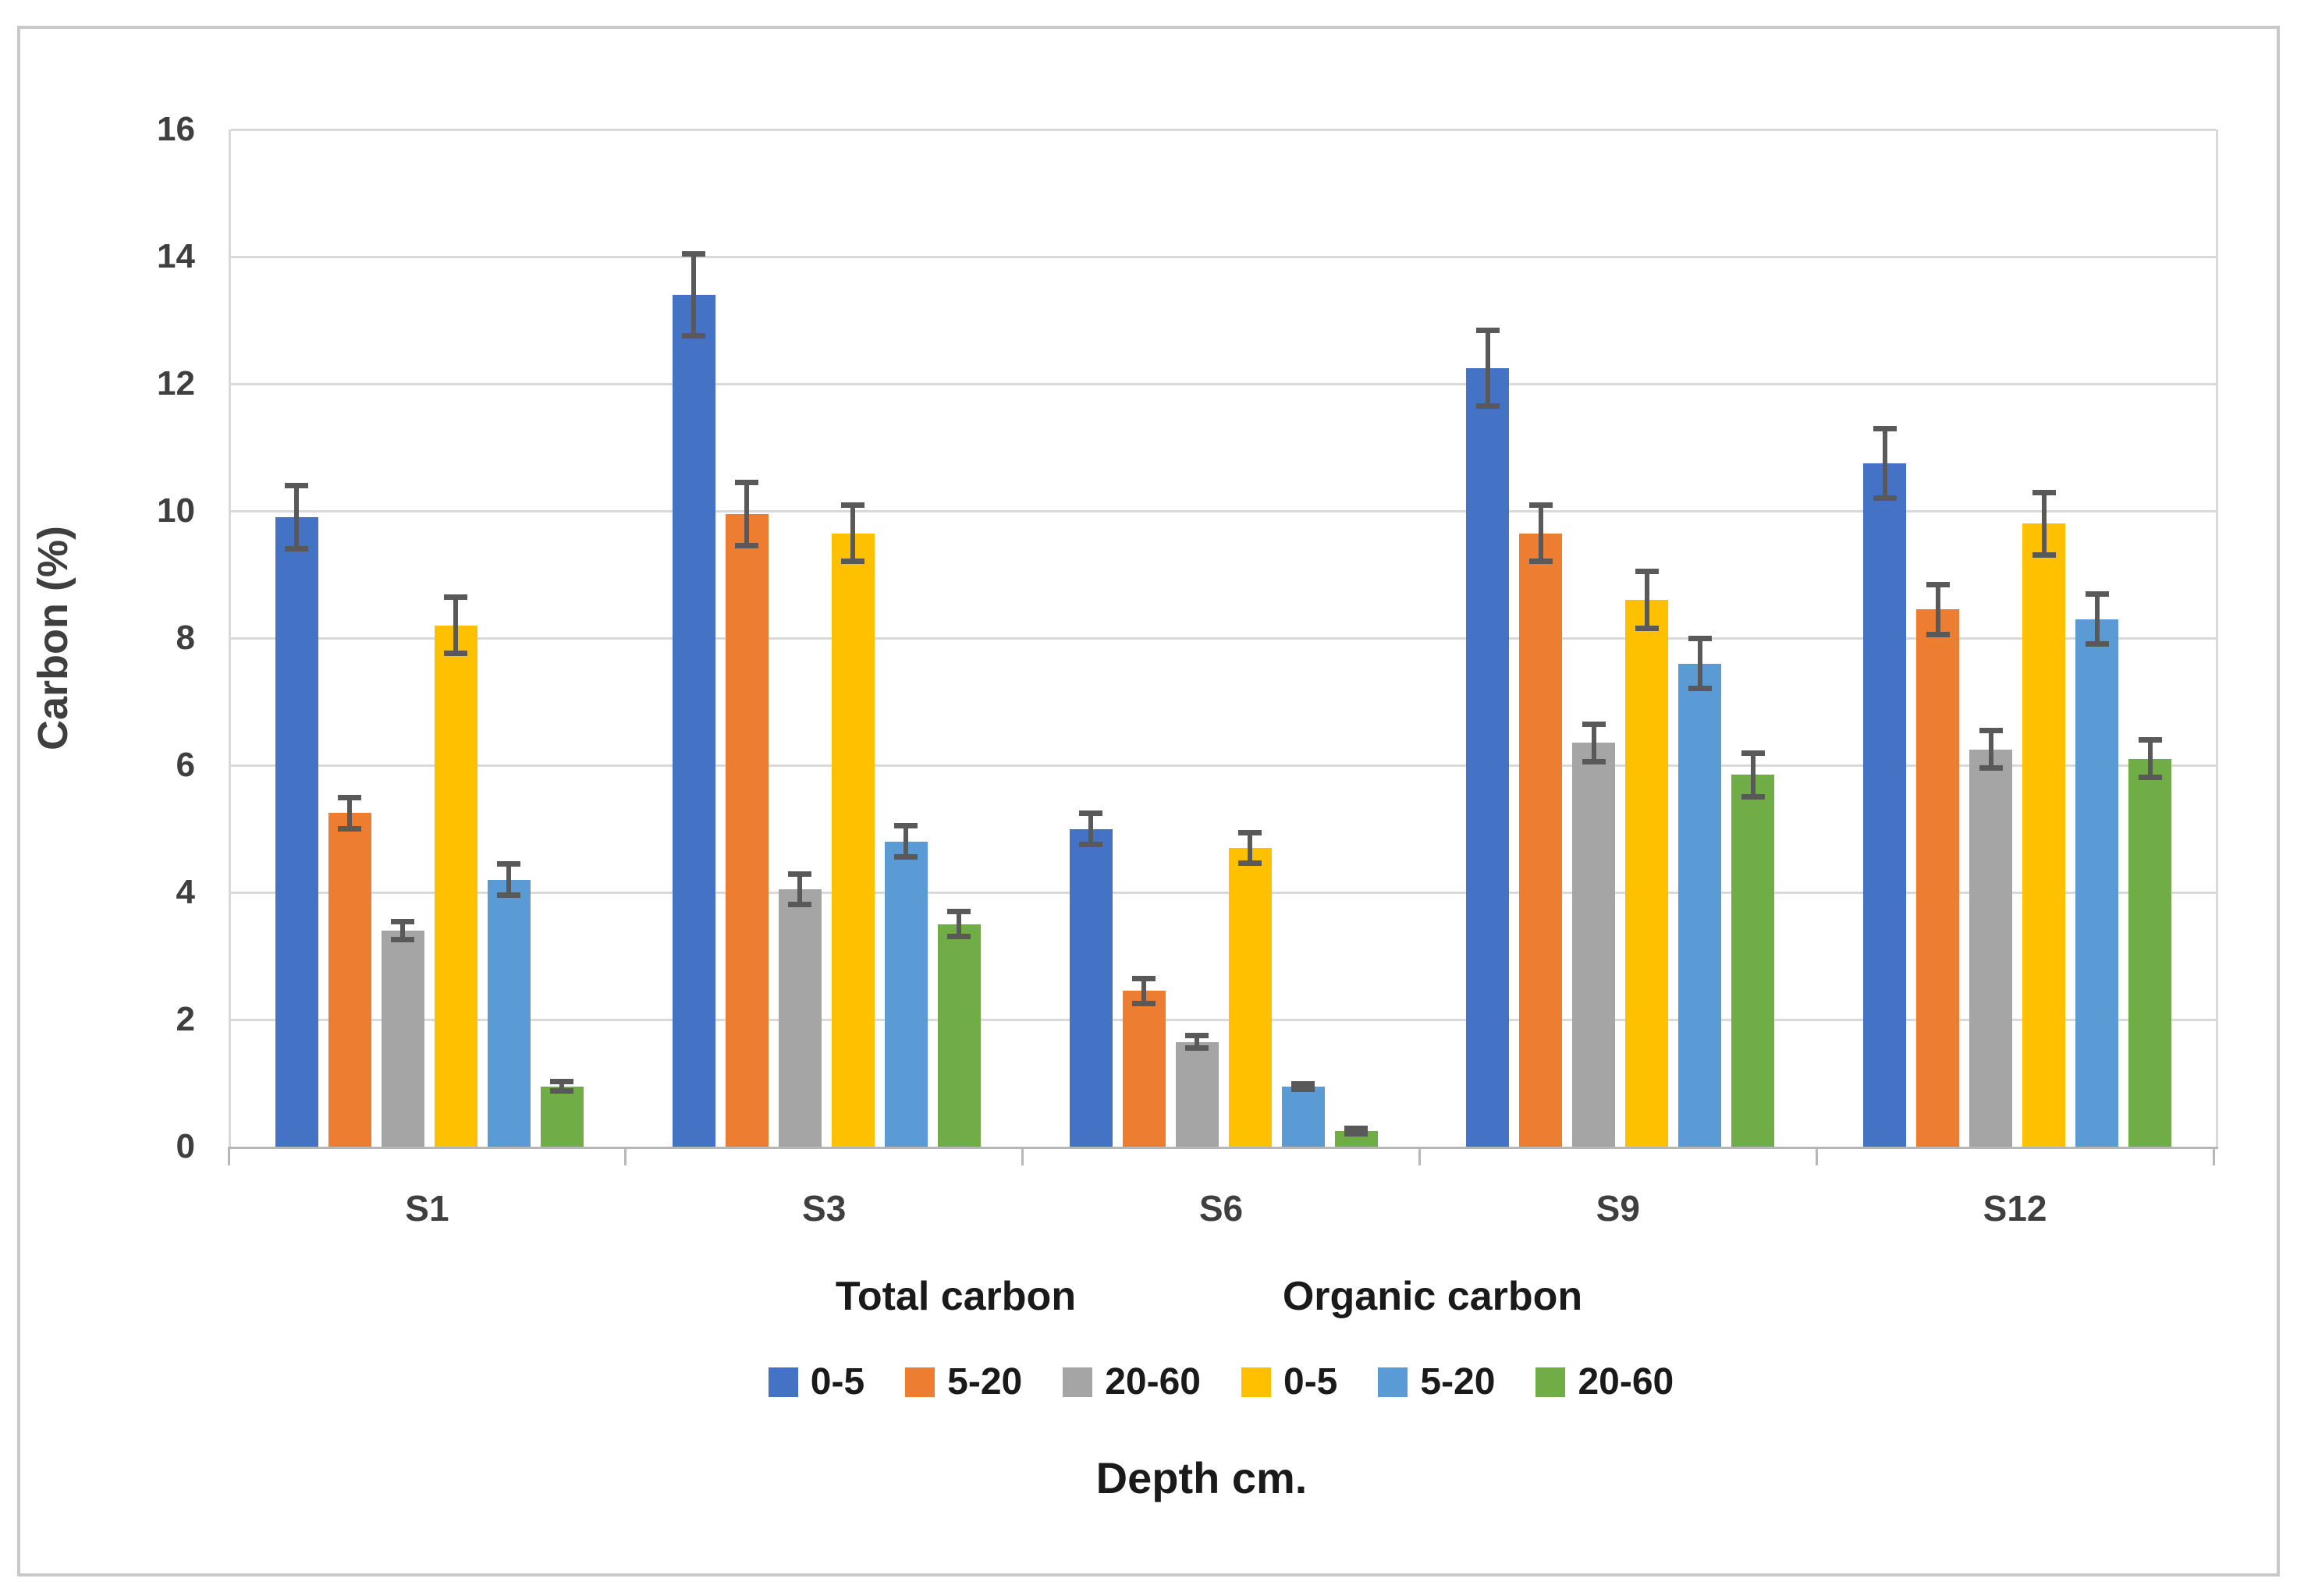 The width and height of the screenshot is (2304, 1596). I want to click on legend-label: 20-60, so click(1626, 1382).